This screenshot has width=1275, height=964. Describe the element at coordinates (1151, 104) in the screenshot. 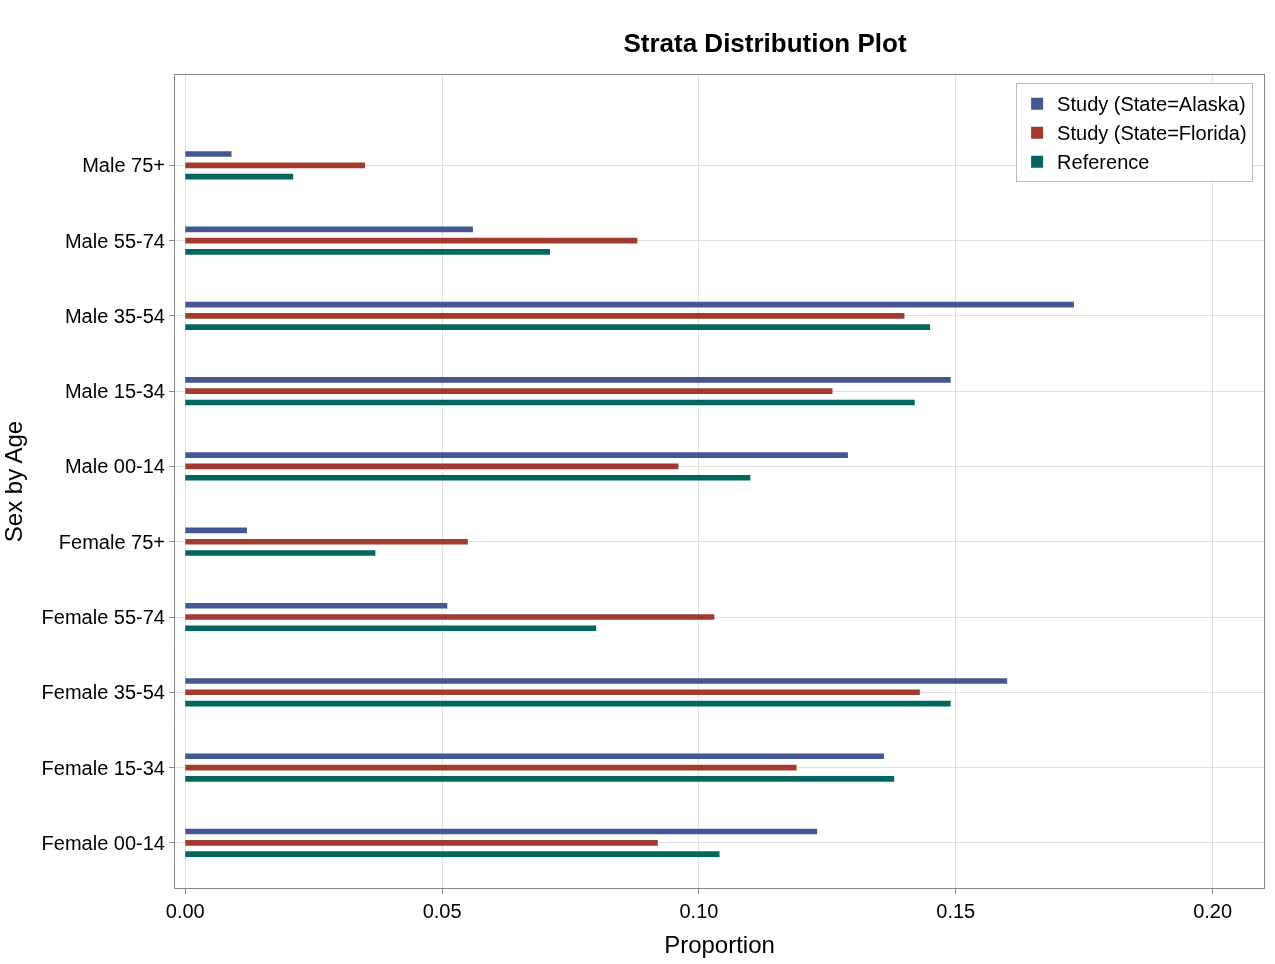

I see `legend-label: Study (State=Alaska)` at that location.